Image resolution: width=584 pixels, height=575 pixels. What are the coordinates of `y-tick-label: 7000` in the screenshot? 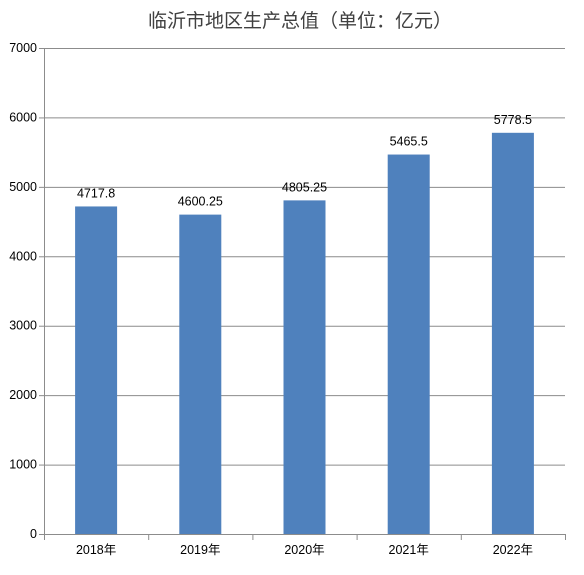 It's located at (23, 48).